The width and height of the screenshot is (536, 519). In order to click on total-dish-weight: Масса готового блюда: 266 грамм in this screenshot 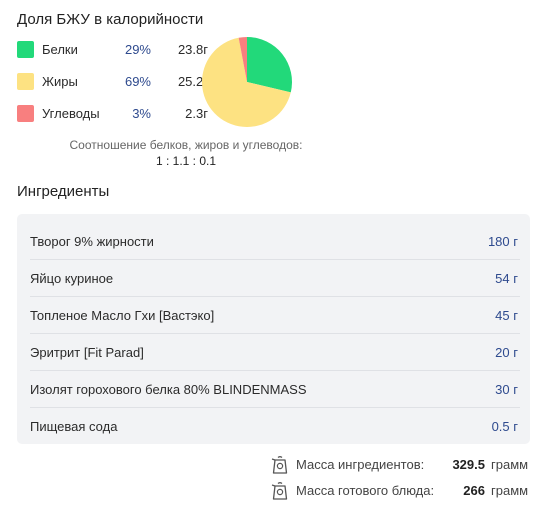, I will do `click(402, 491)`.